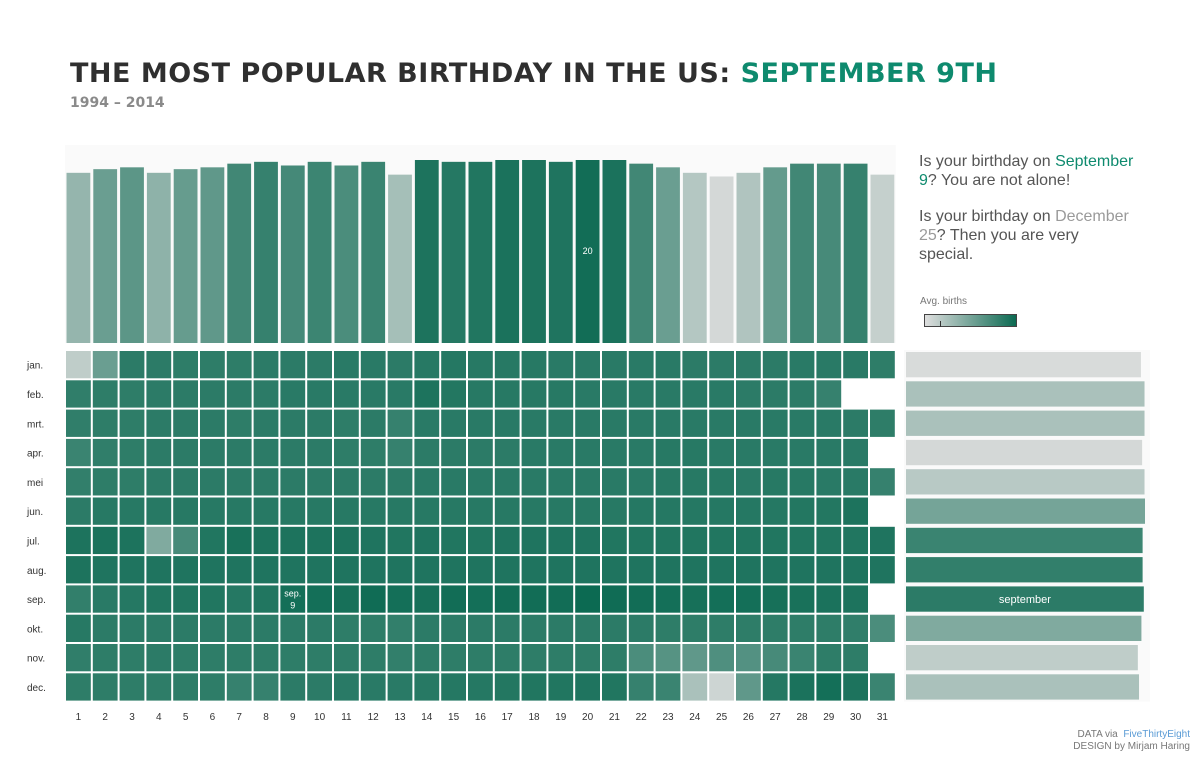 This screenshot has width=1200, height=763. What do you see at coordinates (36, 659) in the screenshot?
I see `month-tick-label: nov.` at bounding box center [36, 659].